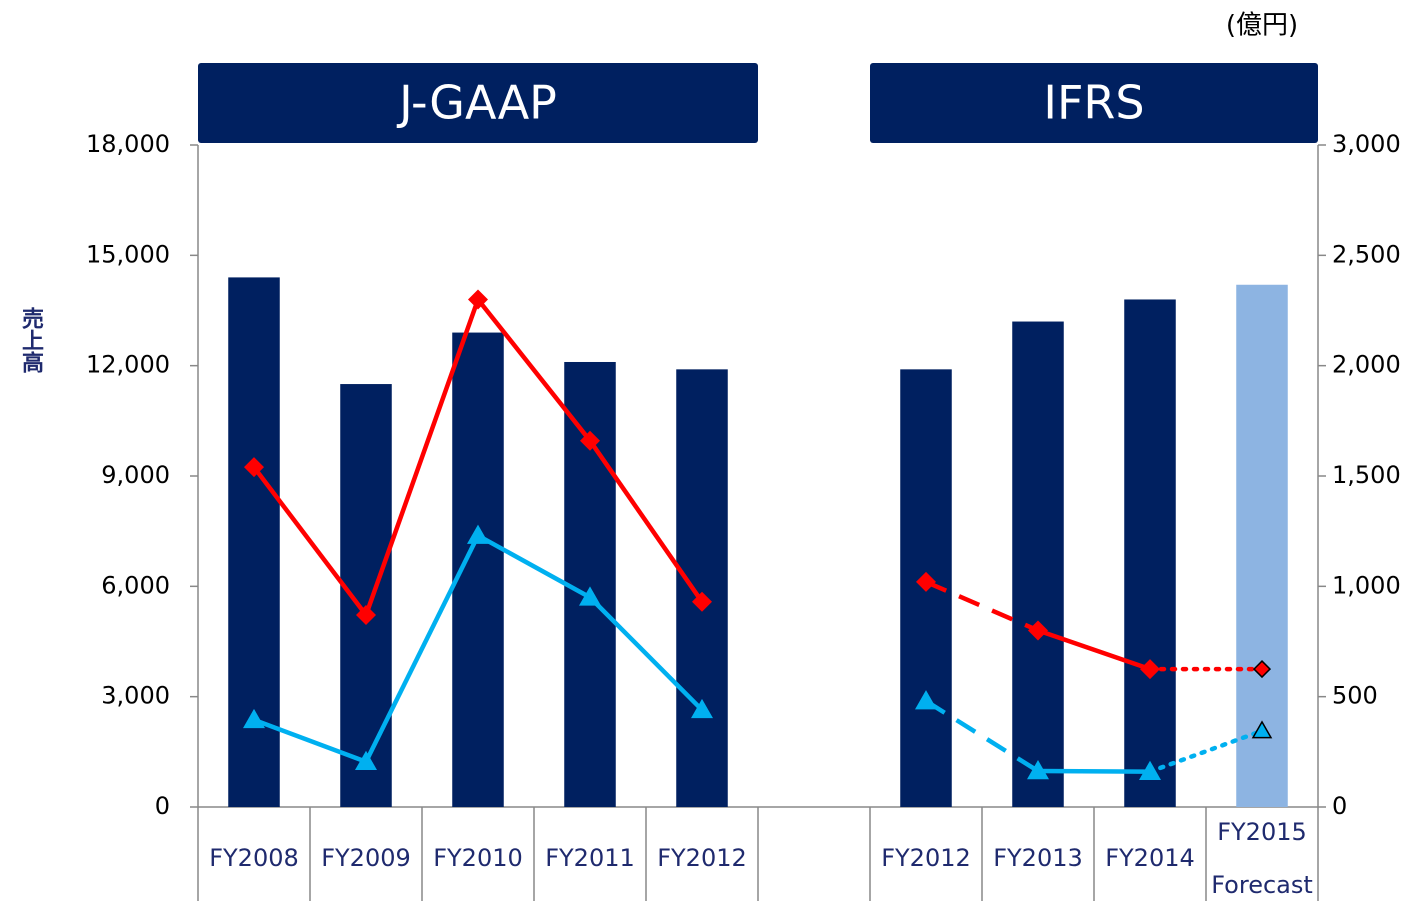 The width and height of the screenshot is (1426, 901). Describe the element at coordinates (590, 858) in the screenshot. I see `x-tick-label: FY2011` at that location.